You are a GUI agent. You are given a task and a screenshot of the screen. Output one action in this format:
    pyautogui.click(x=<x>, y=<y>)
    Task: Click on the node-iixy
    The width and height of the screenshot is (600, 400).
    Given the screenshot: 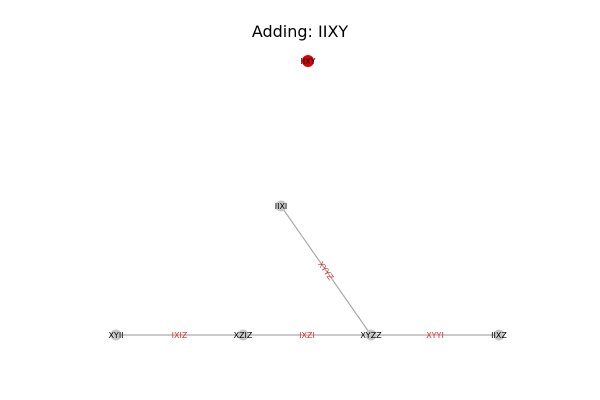 What is the action you would take?
    pyautogui.click(x=308, y=61)
    